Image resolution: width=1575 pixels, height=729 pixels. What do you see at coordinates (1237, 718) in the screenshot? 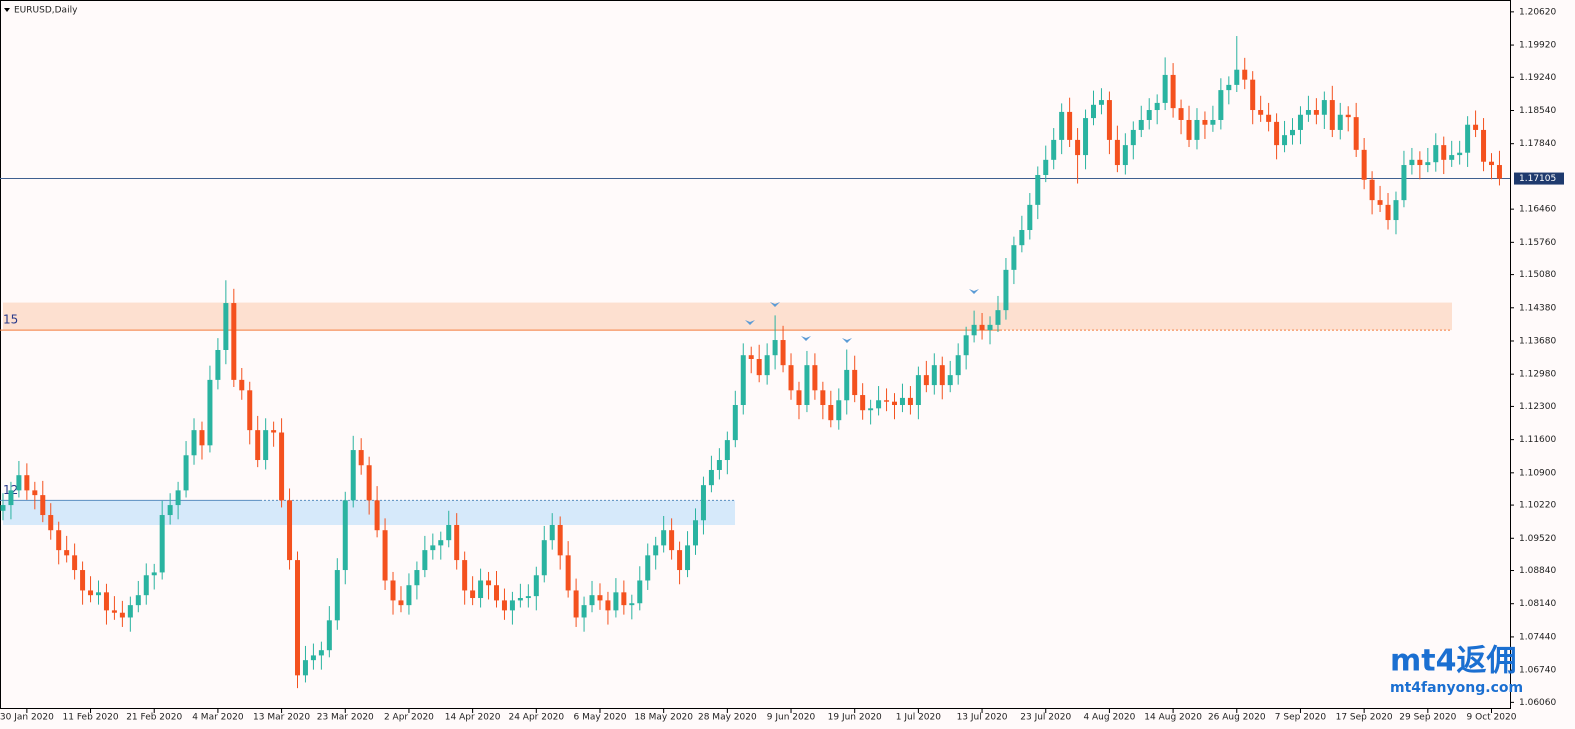
I see `x-tick-label: 26 Aug 2020` at bounding box center [1237, 718].